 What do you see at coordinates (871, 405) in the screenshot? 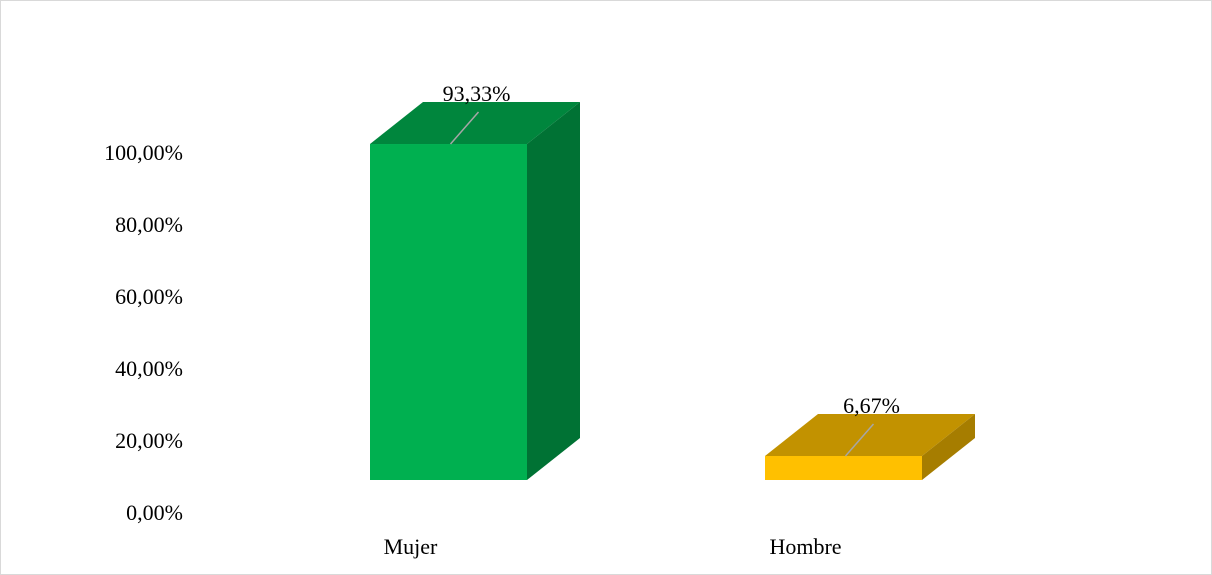
I see `data-label: 6,67%` at bounding box center [871, 405].